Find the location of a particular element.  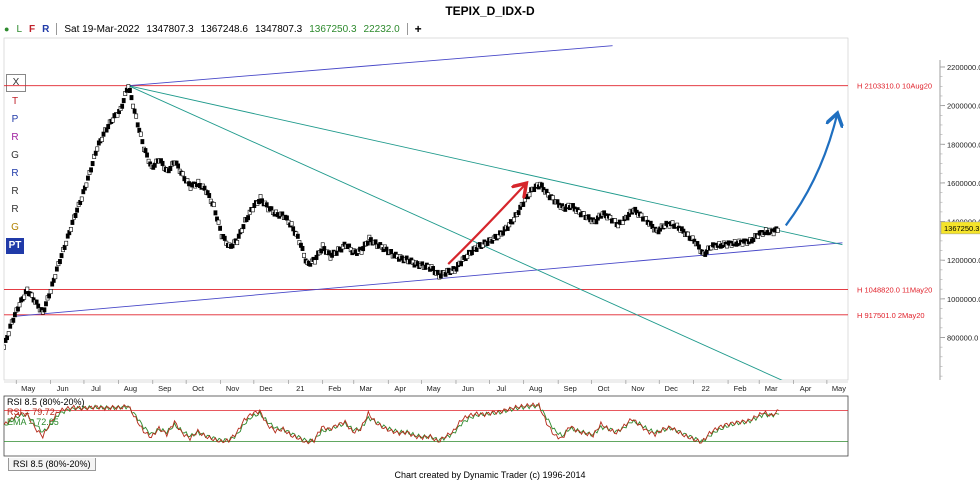

price-tool-icon: P is located at coordinates (15, 119).